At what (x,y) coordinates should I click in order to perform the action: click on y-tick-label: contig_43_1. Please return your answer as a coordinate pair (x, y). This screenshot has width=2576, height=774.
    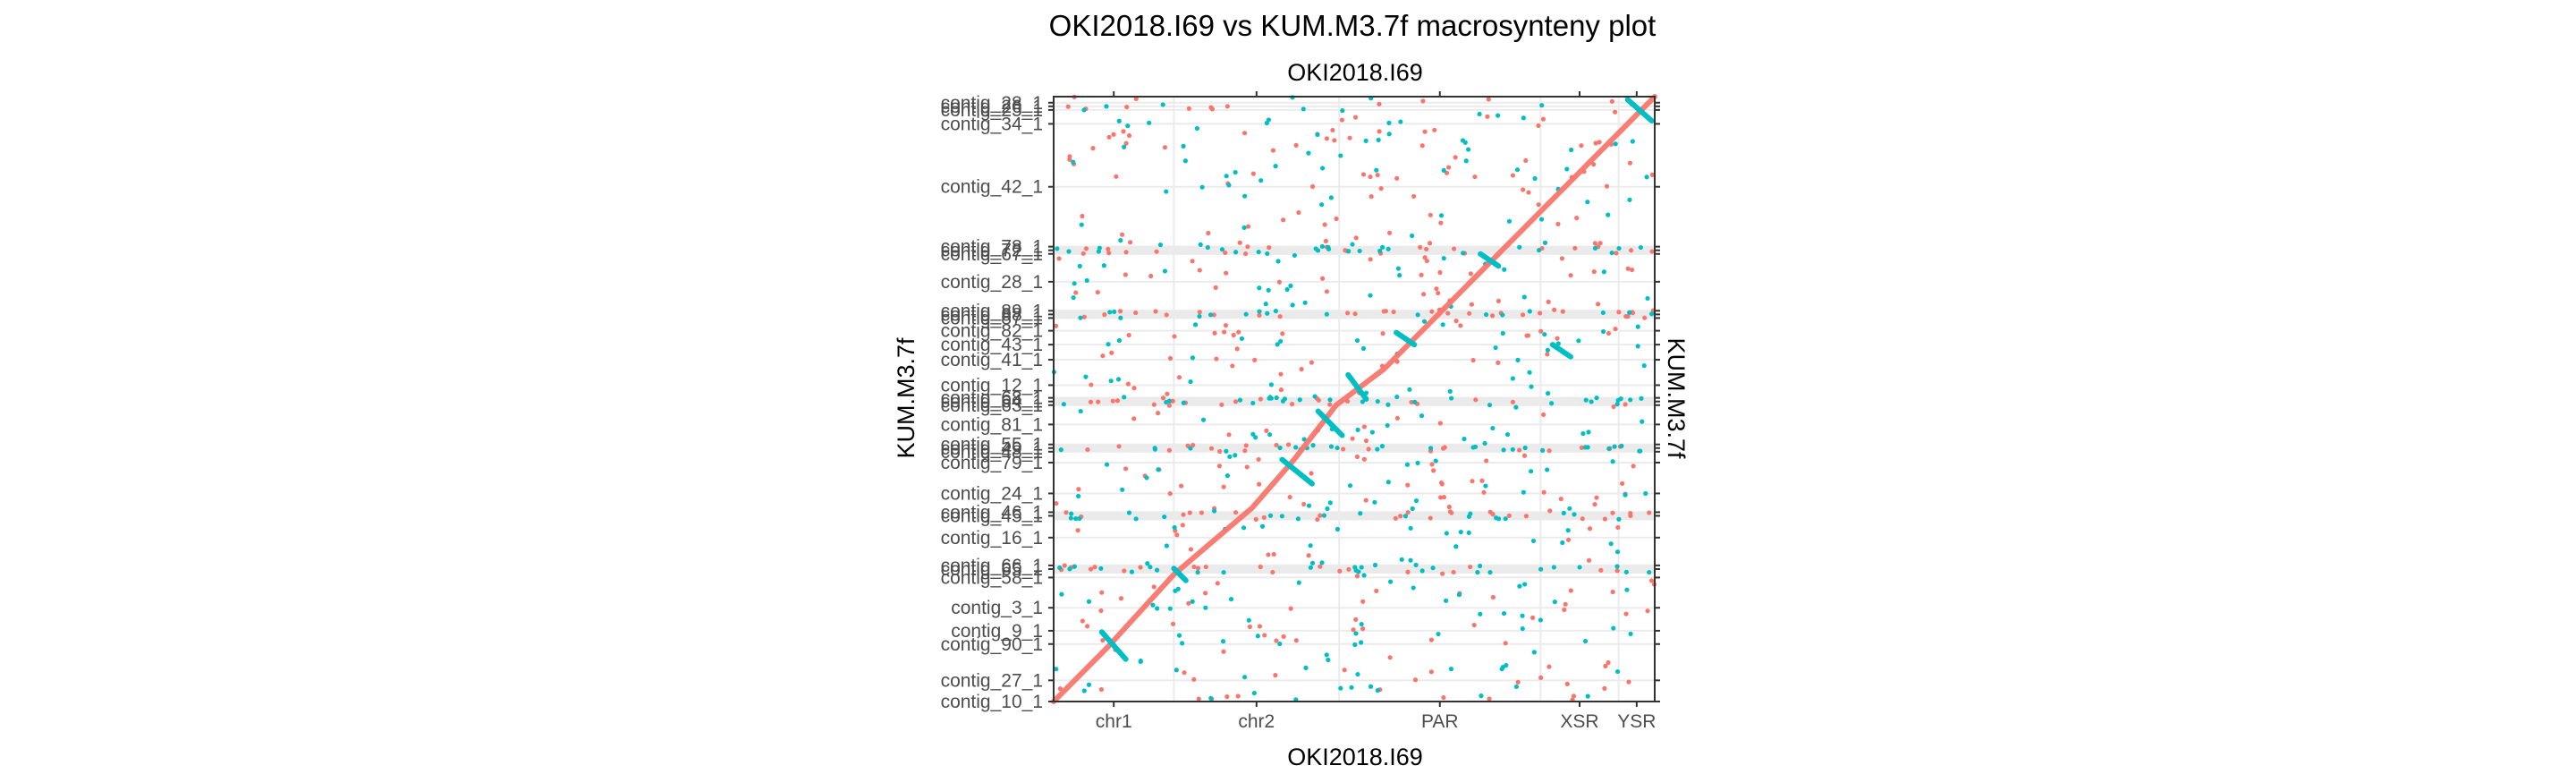
    Looking at the image, I should click on (992, 345).